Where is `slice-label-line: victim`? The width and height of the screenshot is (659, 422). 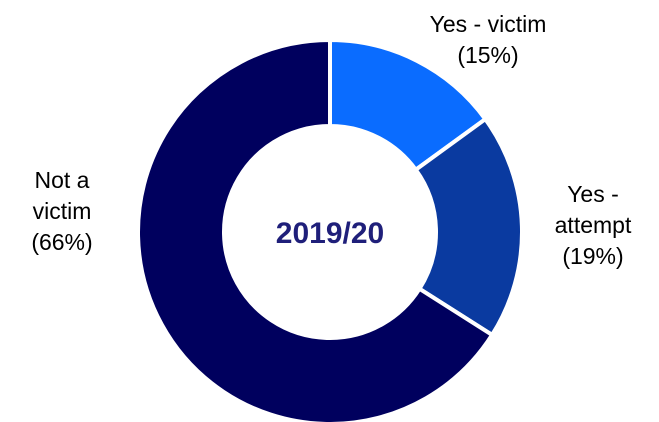 slice-label-line: victim is located at coordinates (62, 211).